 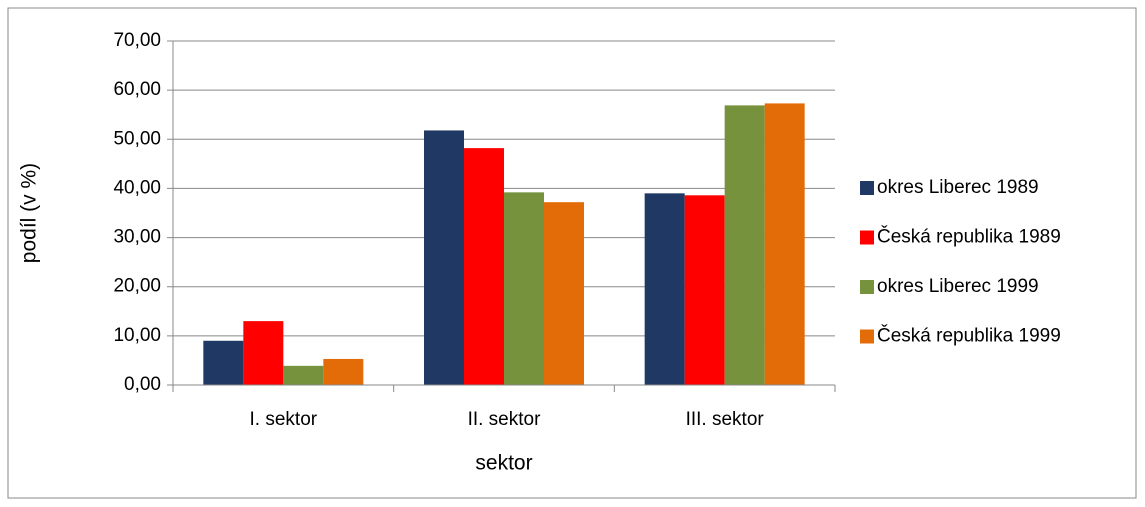 I want to click on x-tick-label: III. sektor, so click(x=725, y=419).